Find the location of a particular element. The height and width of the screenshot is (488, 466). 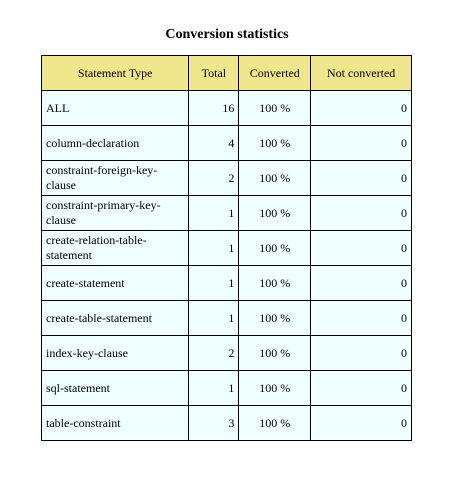

header-total: Total is located at coordinates (214, 73).